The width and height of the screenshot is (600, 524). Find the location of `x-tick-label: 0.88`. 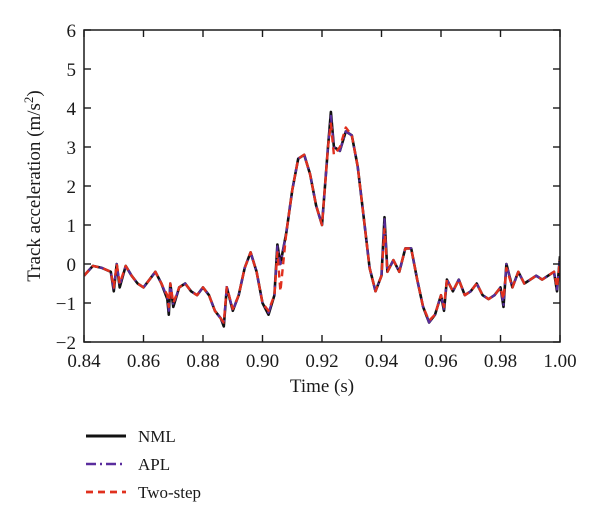

x-tick-label: 0.88 is located at coordinates (202, 361).